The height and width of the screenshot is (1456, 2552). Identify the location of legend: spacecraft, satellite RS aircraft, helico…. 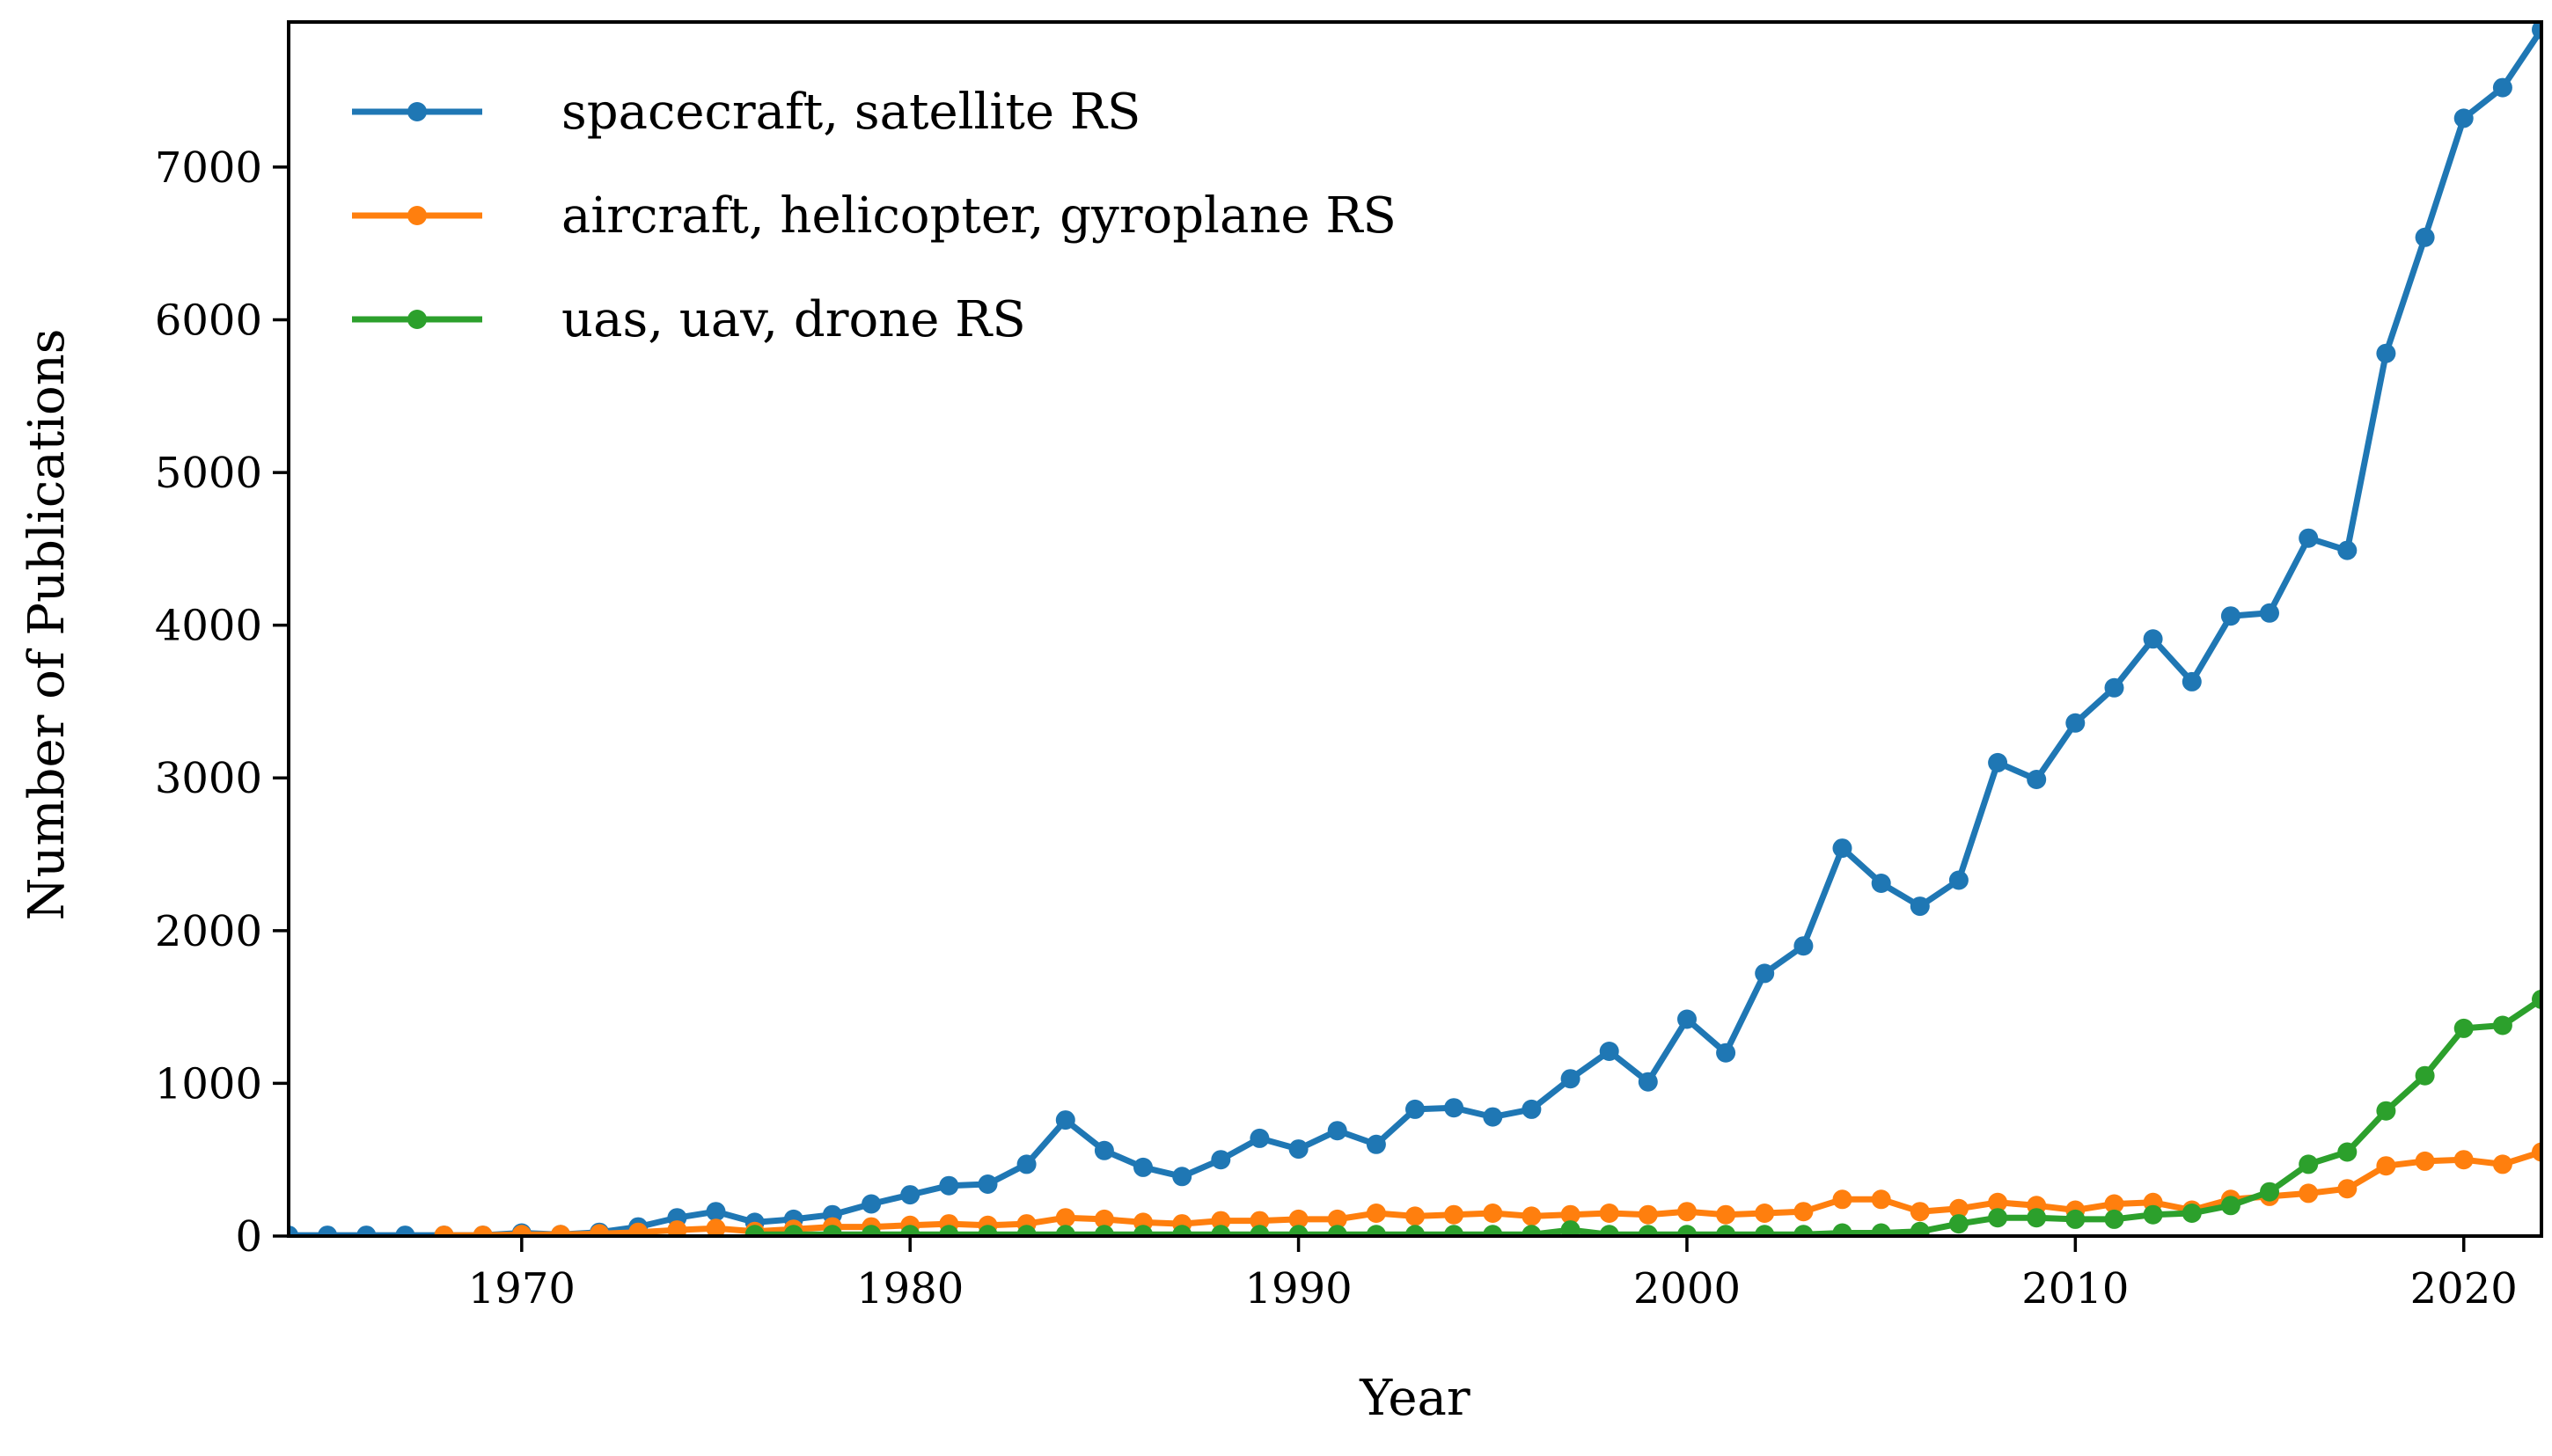
(875, 216).